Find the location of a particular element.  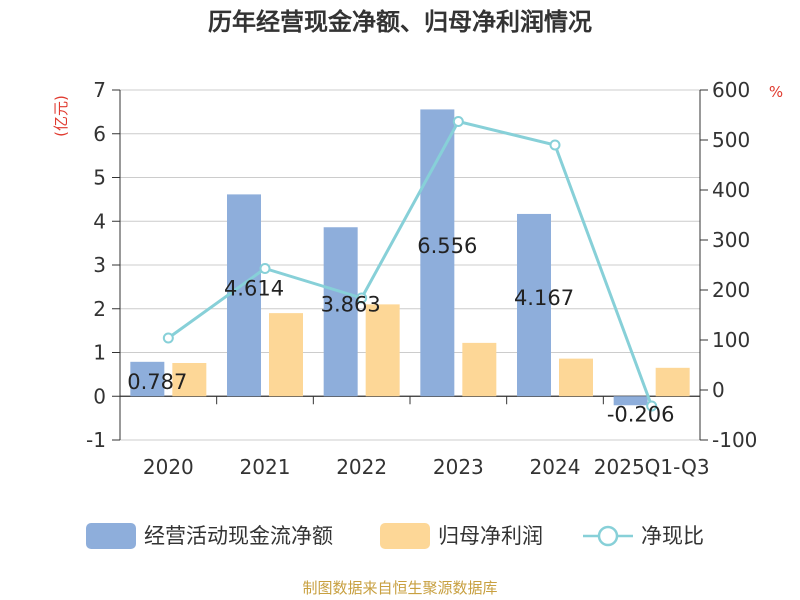

left-tick-label: 4 is located at coordinates (99, 221).